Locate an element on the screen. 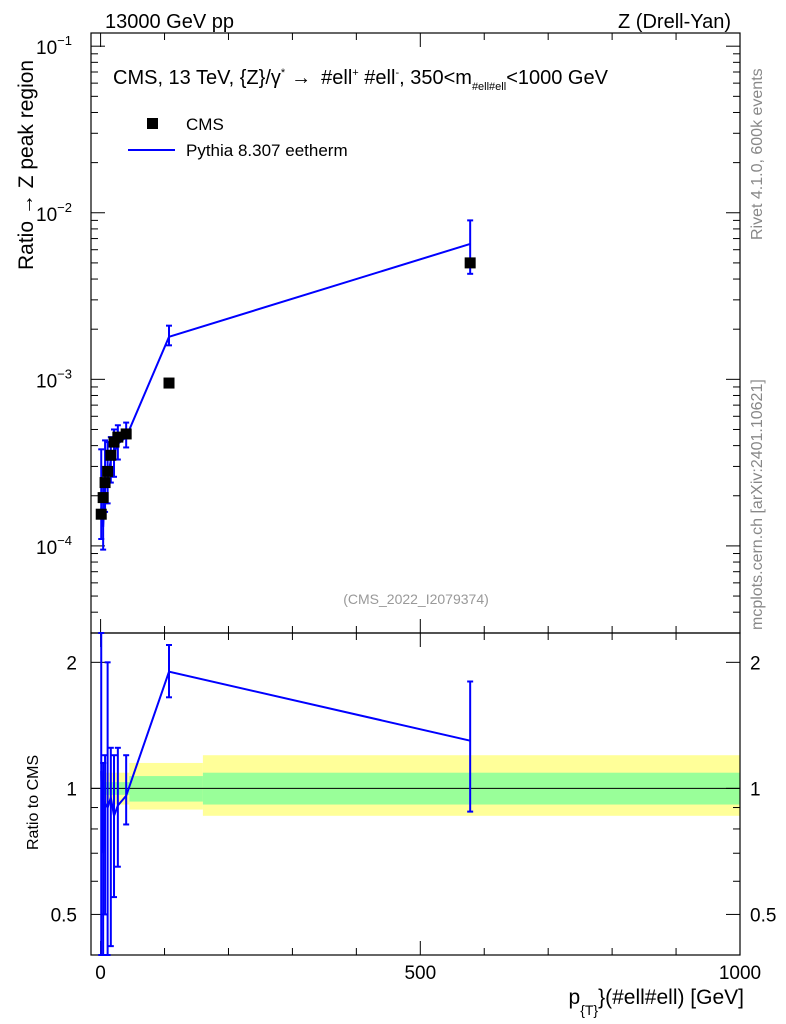 The image size is (786, 1024). legend: CMS Pythia 8.307 eetherm is located at coordinates (238, 137).